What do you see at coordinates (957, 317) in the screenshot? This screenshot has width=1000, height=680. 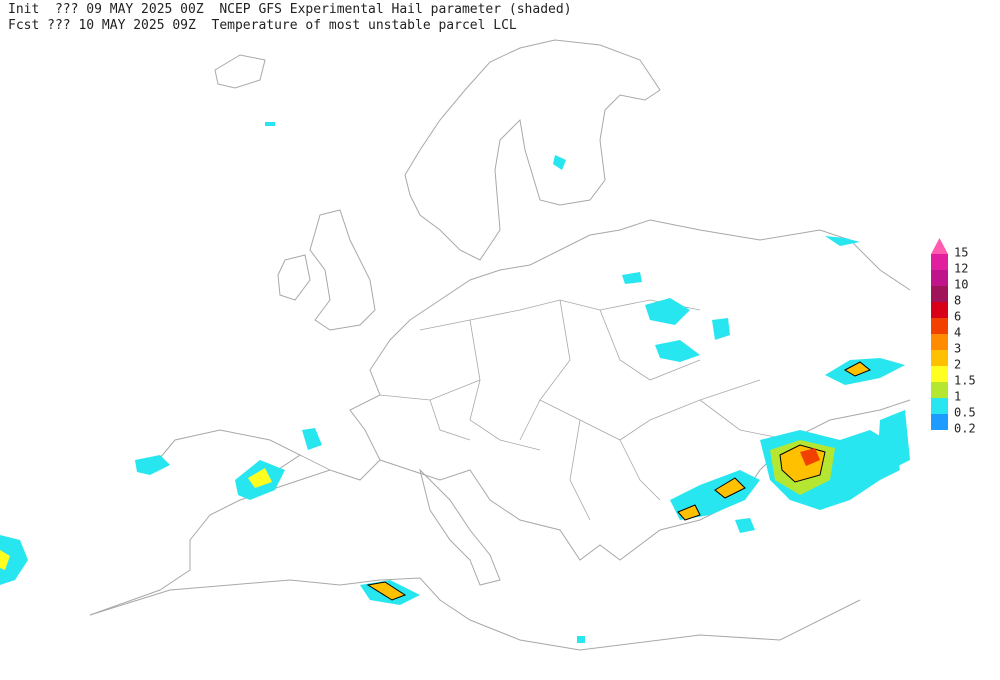 I see `legend-label: 6` at bounding box center [957, 317].